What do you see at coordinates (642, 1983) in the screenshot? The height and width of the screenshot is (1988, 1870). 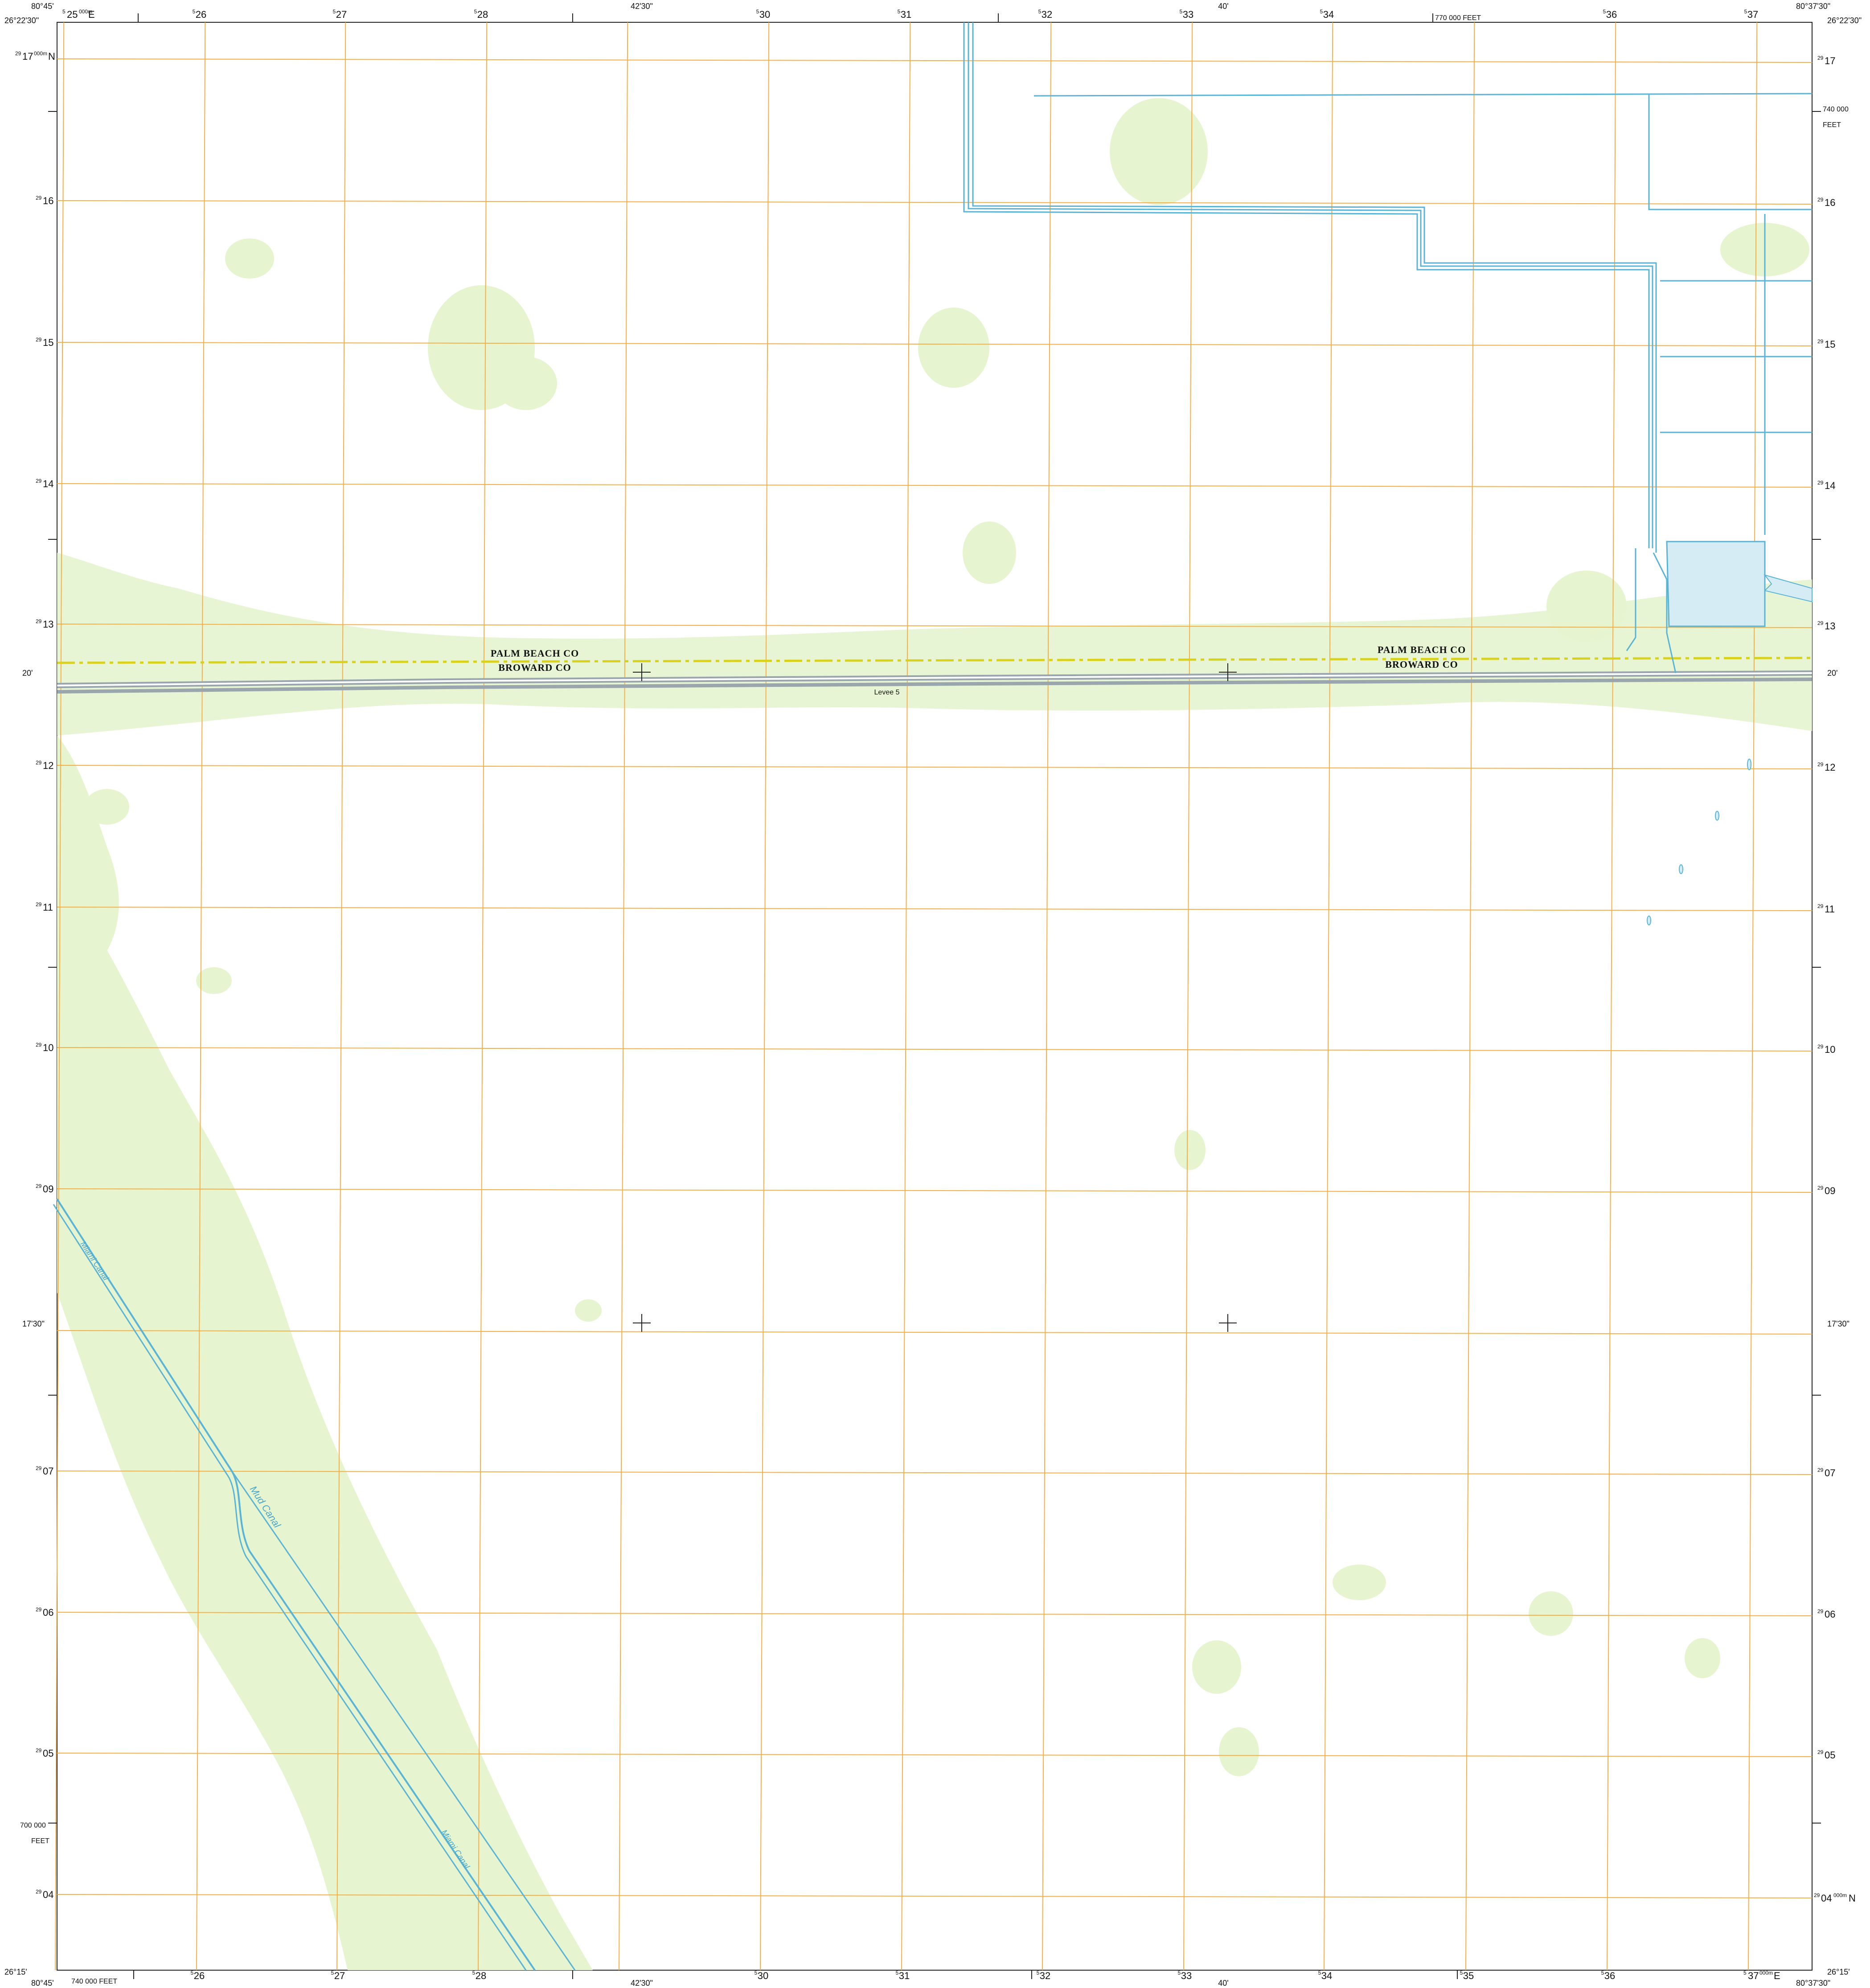 I see `mid-lon-bottom: 42'30"` at bounding box center [642, 1983].